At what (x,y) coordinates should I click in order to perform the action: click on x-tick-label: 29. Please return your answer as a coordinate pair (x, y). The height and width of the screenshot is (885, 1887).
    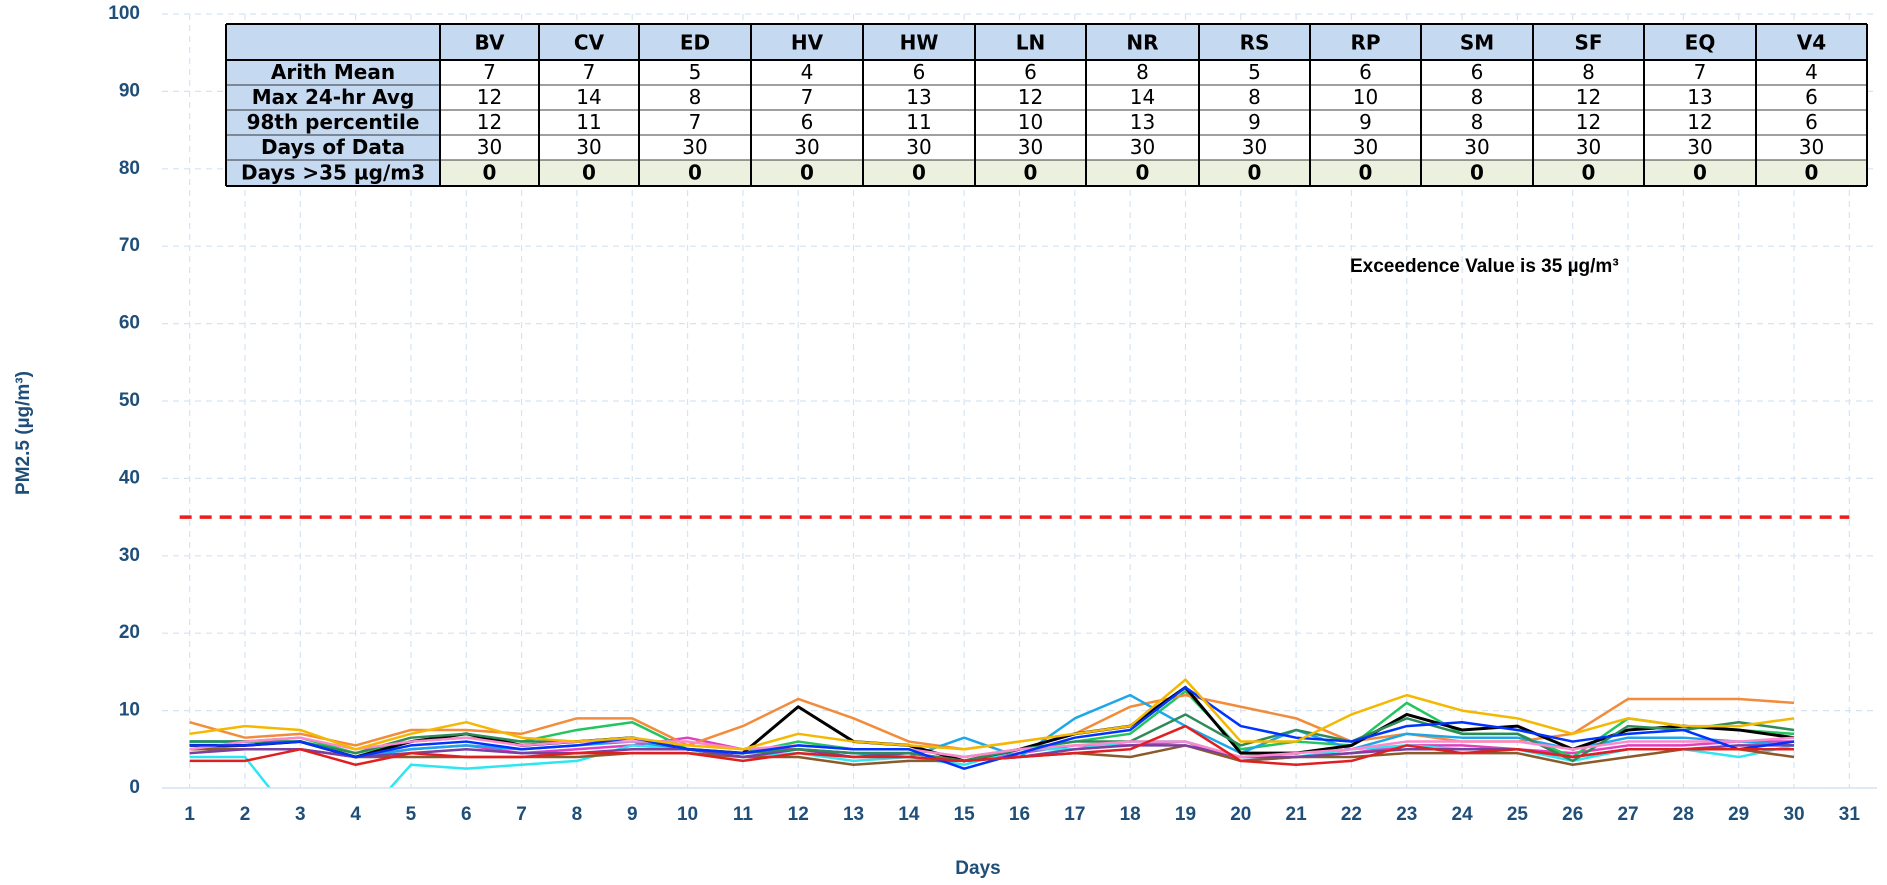
    Looking at the image, I should click on (1738, 814).